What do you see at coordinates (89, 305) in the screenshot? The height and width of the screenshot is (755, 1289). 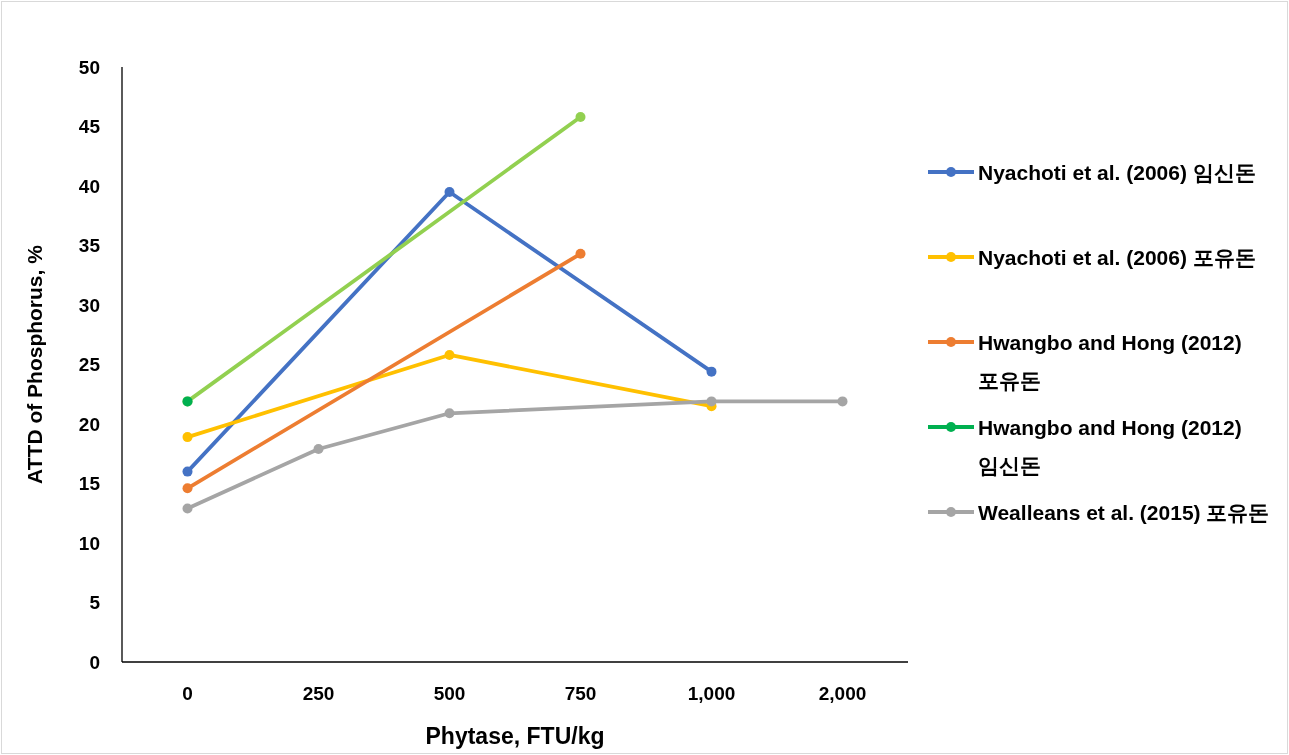 I see `y-tick-label: 30` at bounding box center [89, 305].